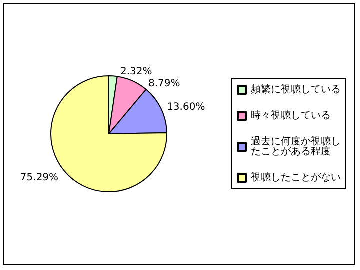 The width and height of the screenshot is (360, 270). I want to click on legend-label: 過去に何度か視聴したことがある程度, so click(296, 147).